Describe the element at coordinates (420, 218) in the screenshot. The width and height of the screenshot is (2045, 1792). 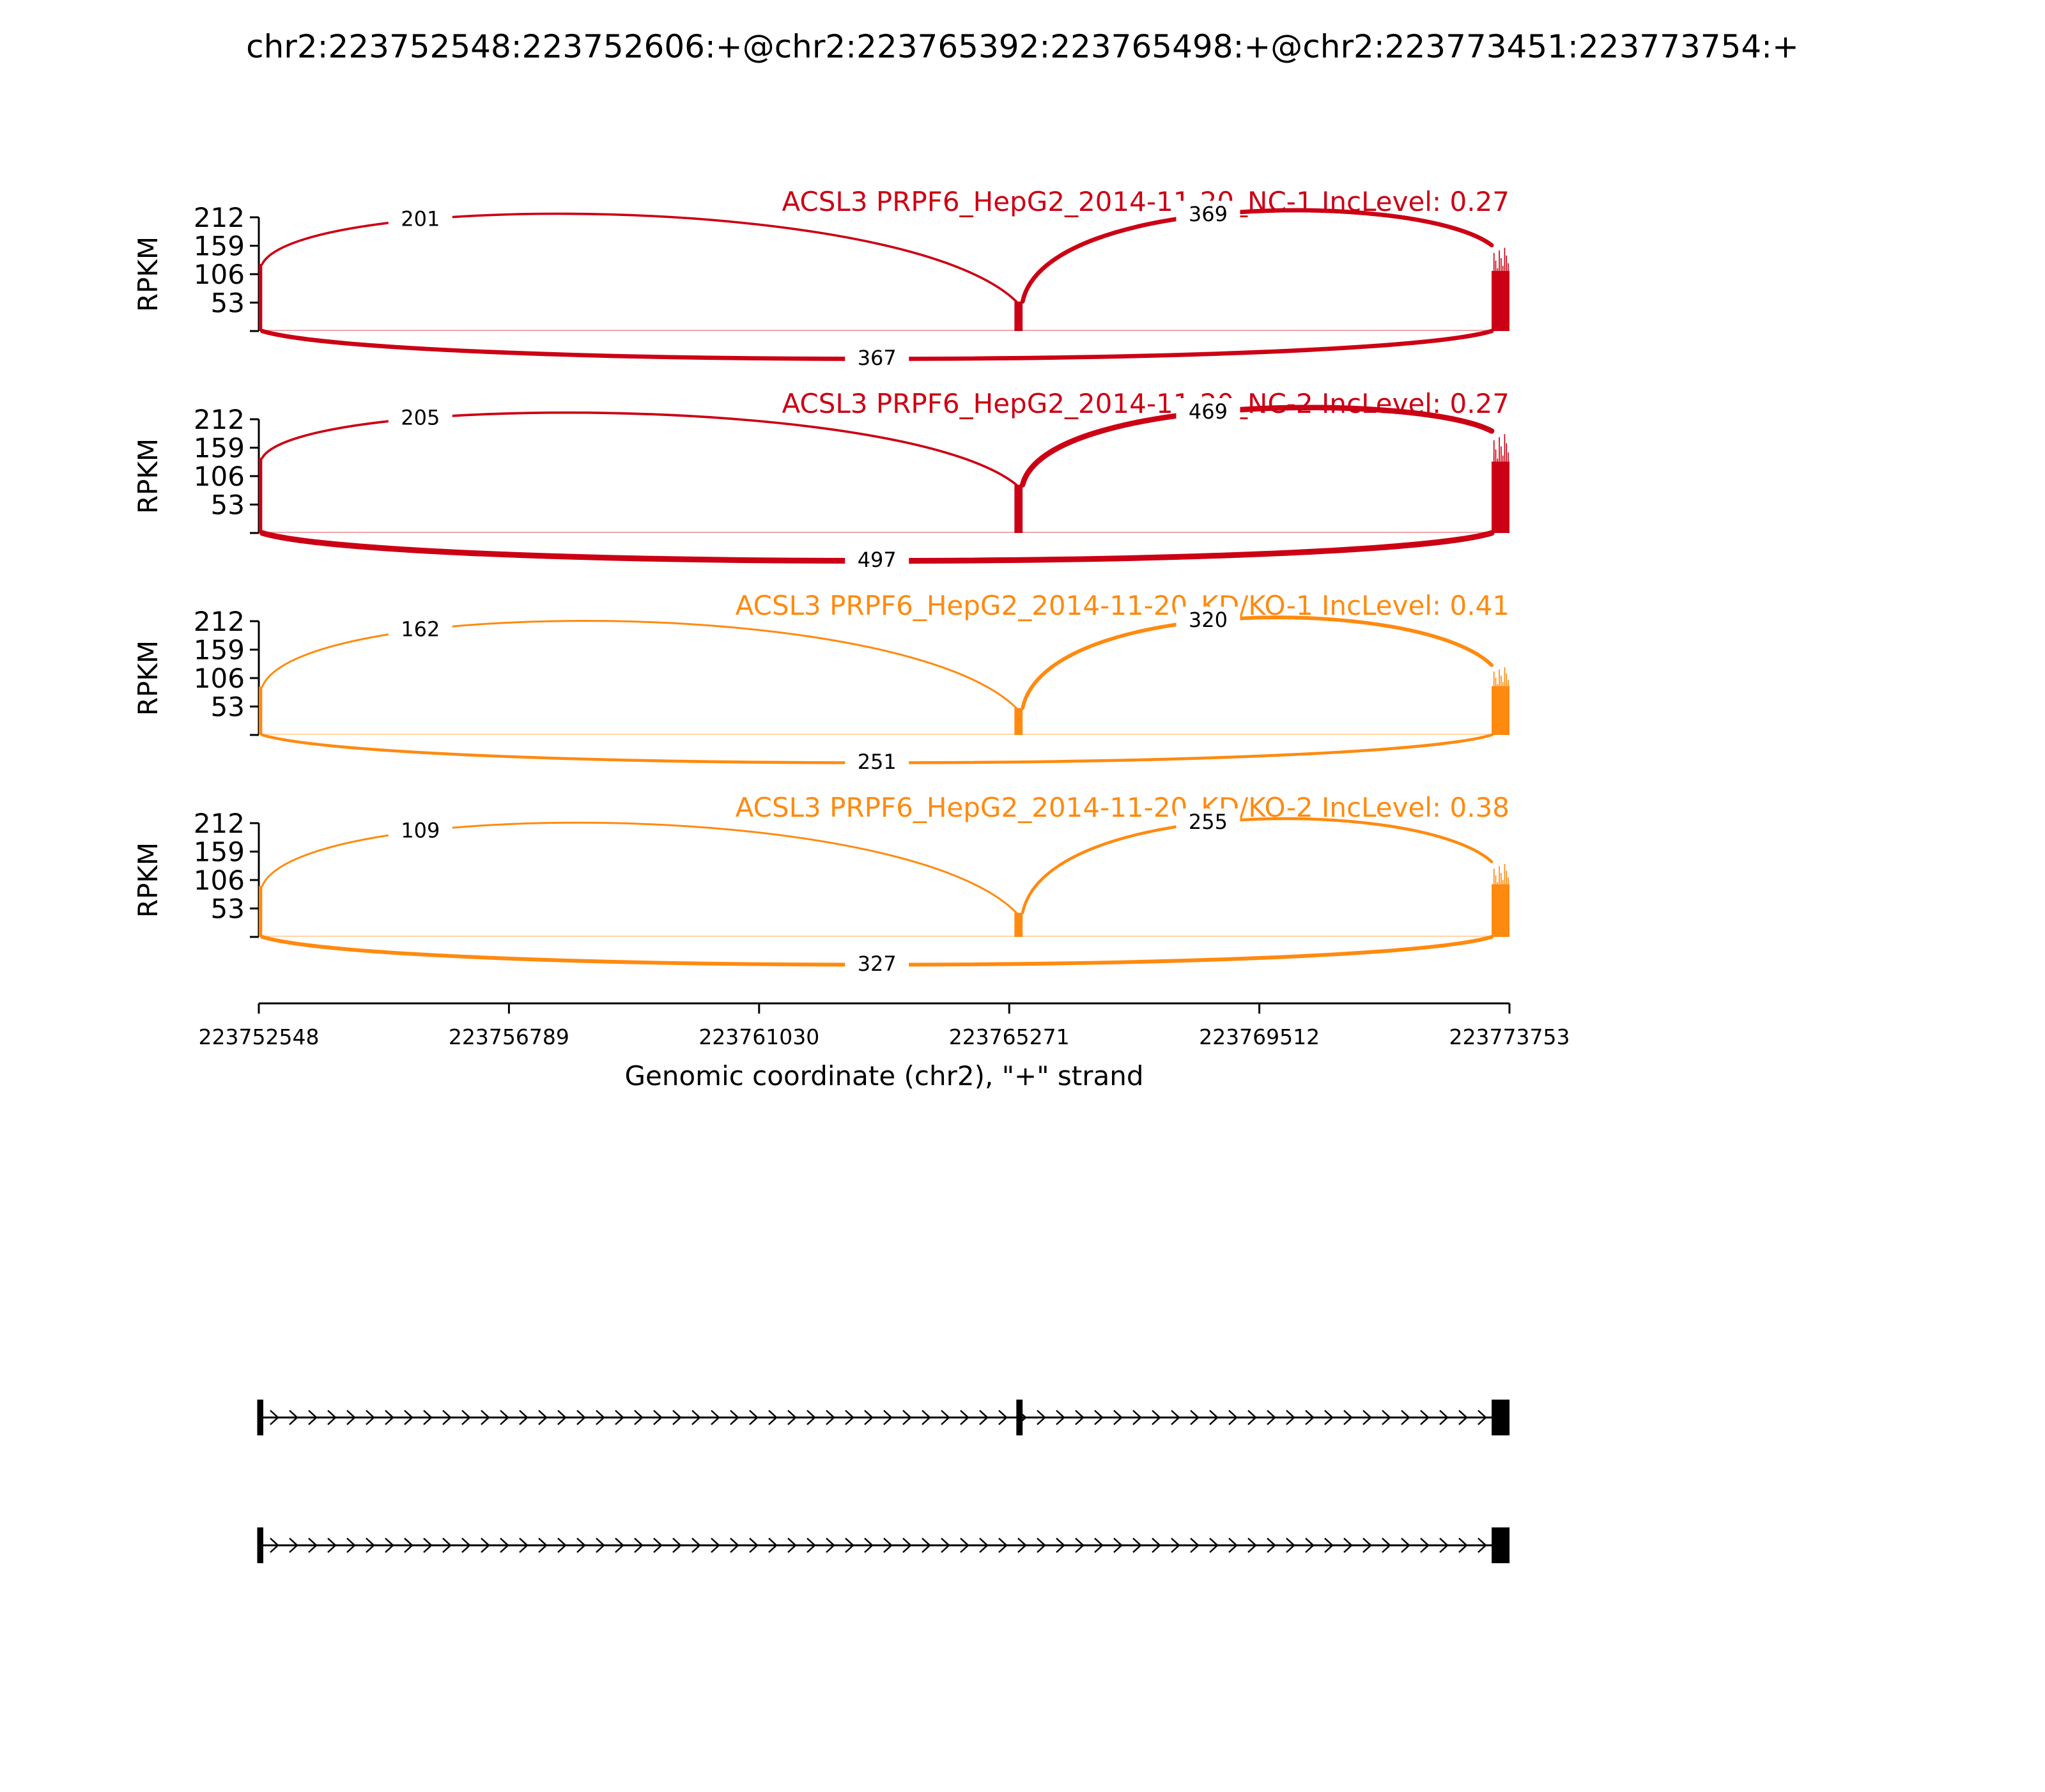
I see `junction-count-label: 201` at that location.